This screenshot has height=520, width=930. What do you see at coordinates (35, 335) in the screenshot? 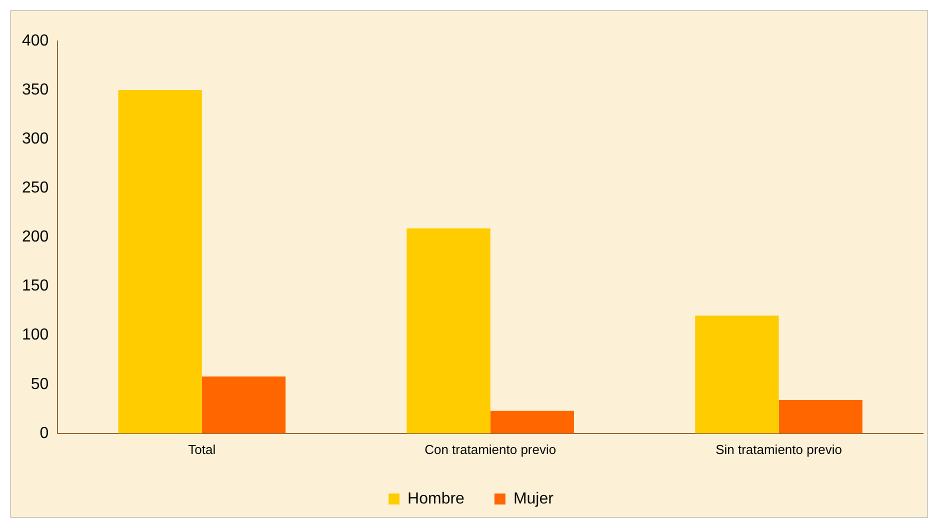
I see `y-tick-label: 100` at bounding box center [35, 335].